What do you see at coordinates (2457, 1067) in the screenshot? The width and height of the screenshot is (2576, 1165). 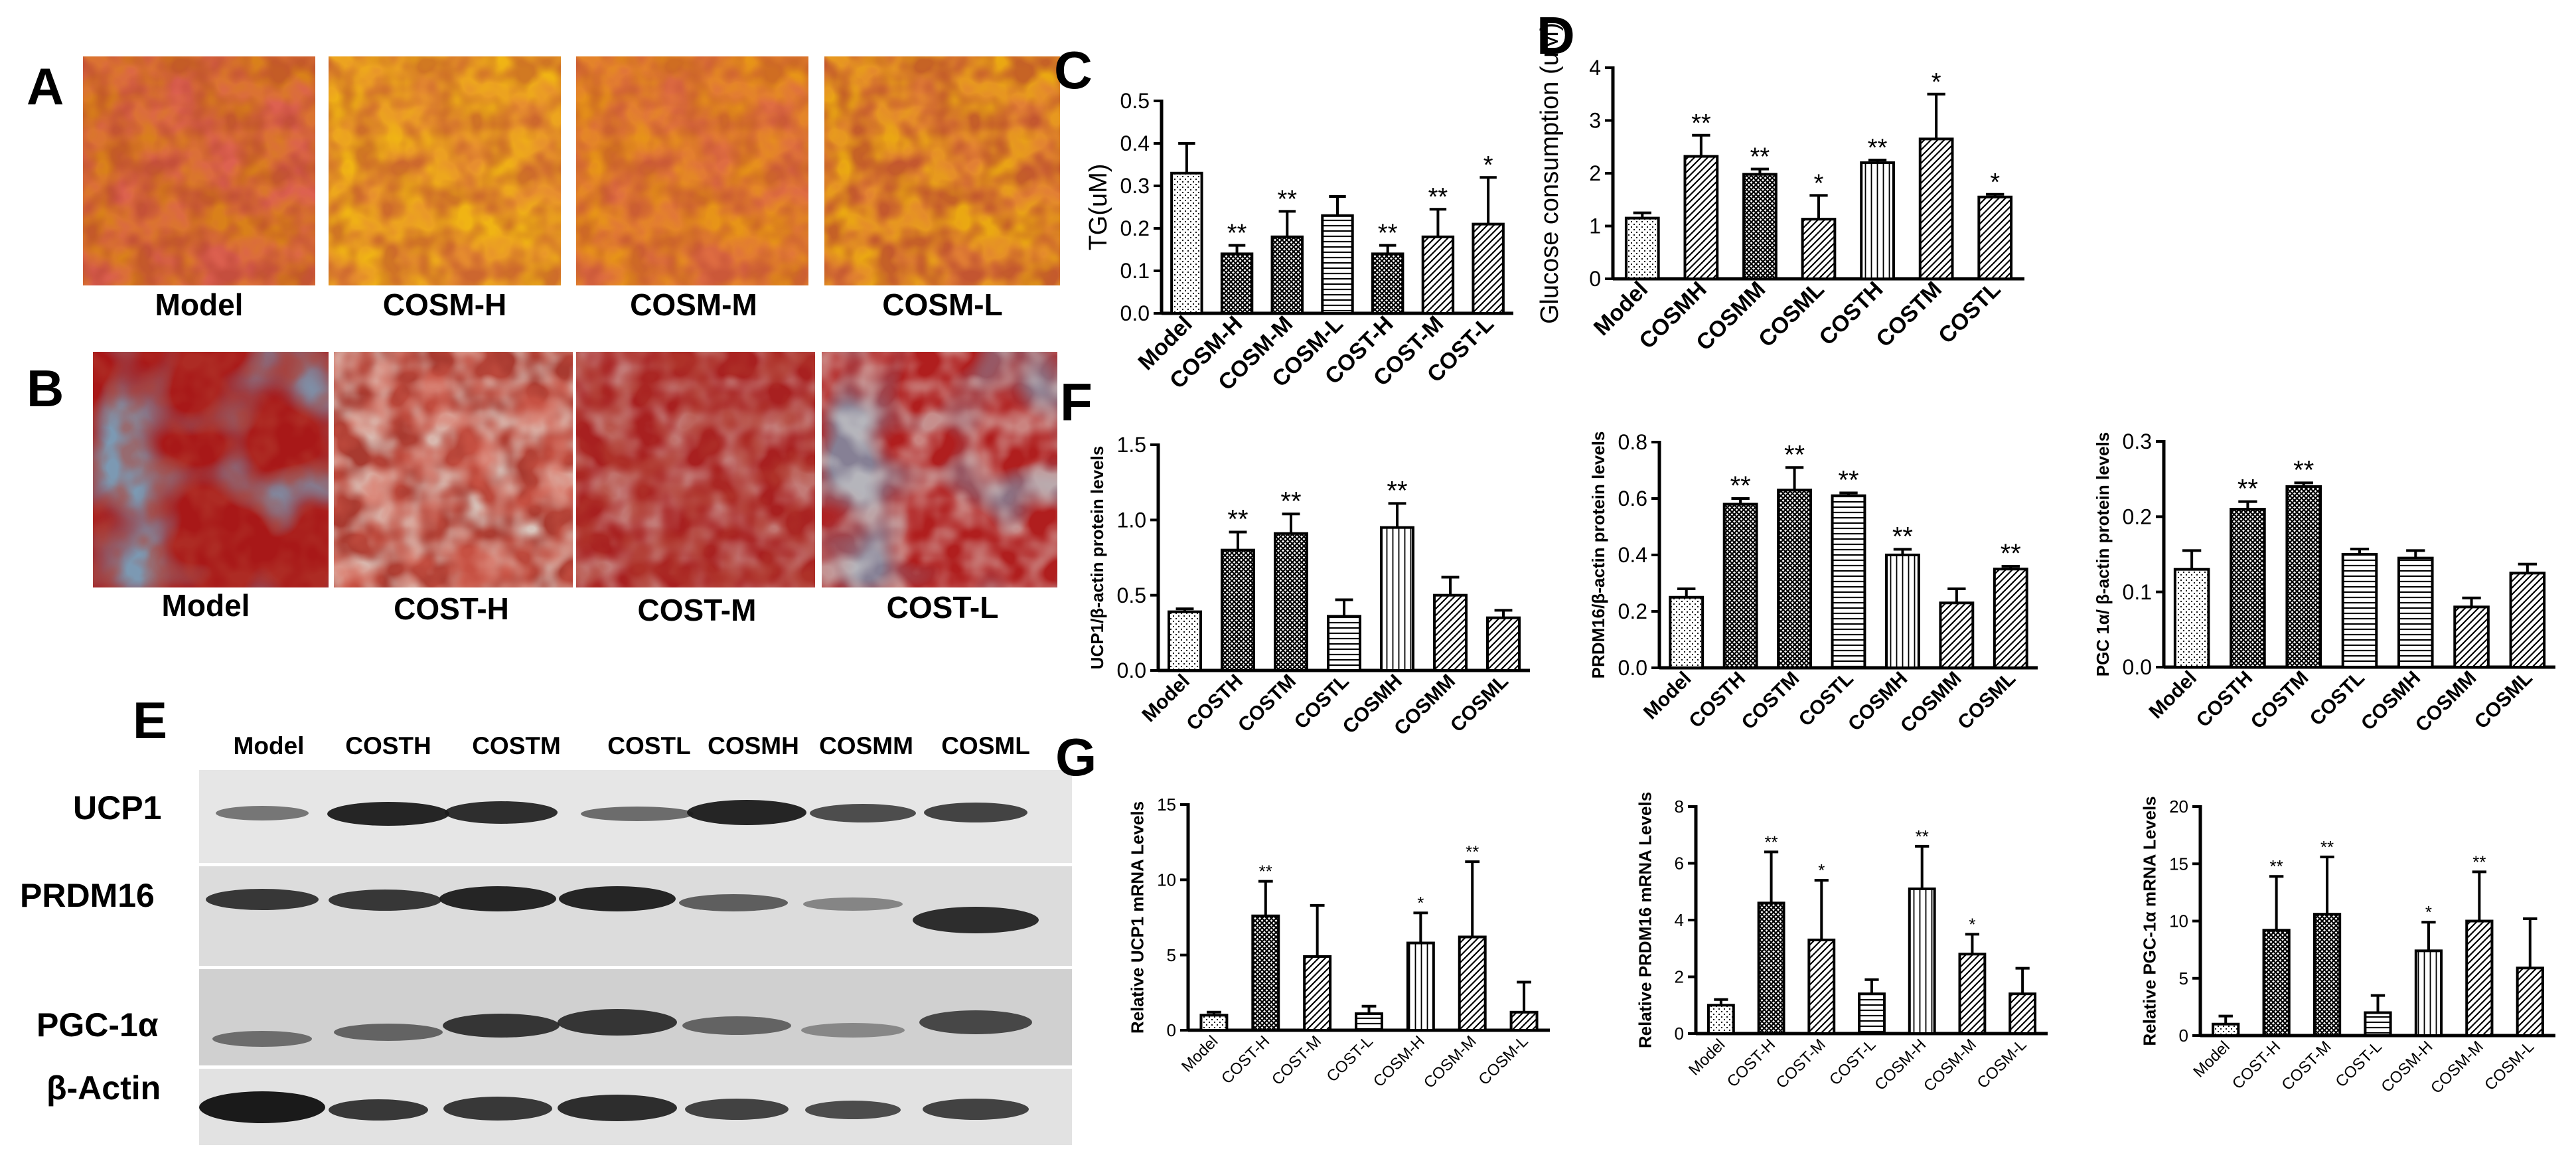 I see `x-category-label: COSM-M` at bounding box center [2457, 1067].